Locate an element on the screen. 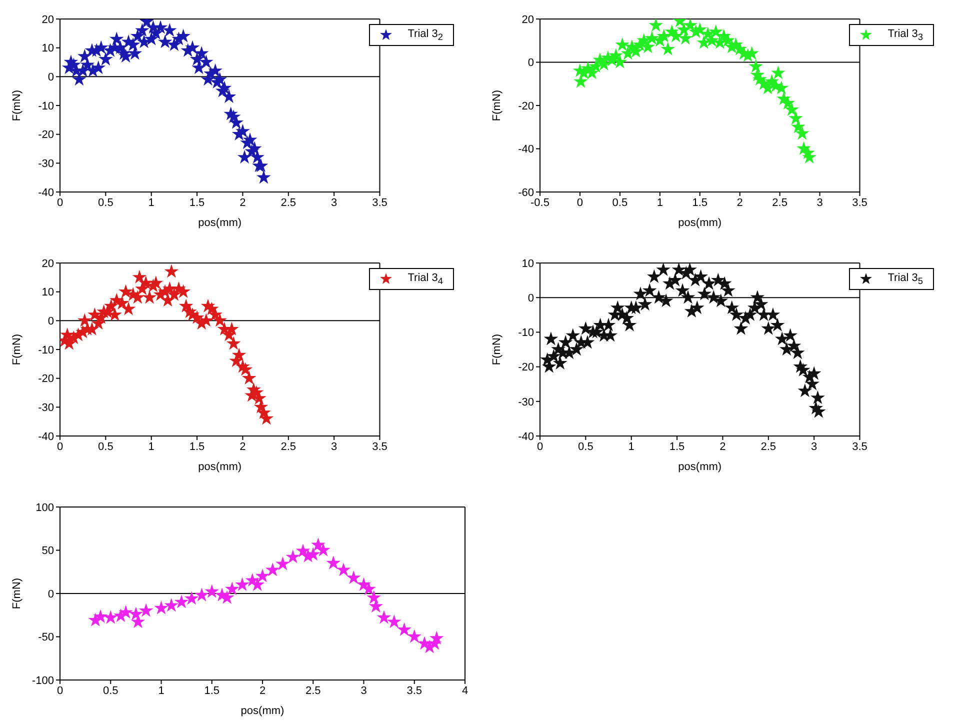 The height and width of the screenshot is (724, 958). legend-label: Trial 3$_{2}$ is located at coordinates (425, 35).